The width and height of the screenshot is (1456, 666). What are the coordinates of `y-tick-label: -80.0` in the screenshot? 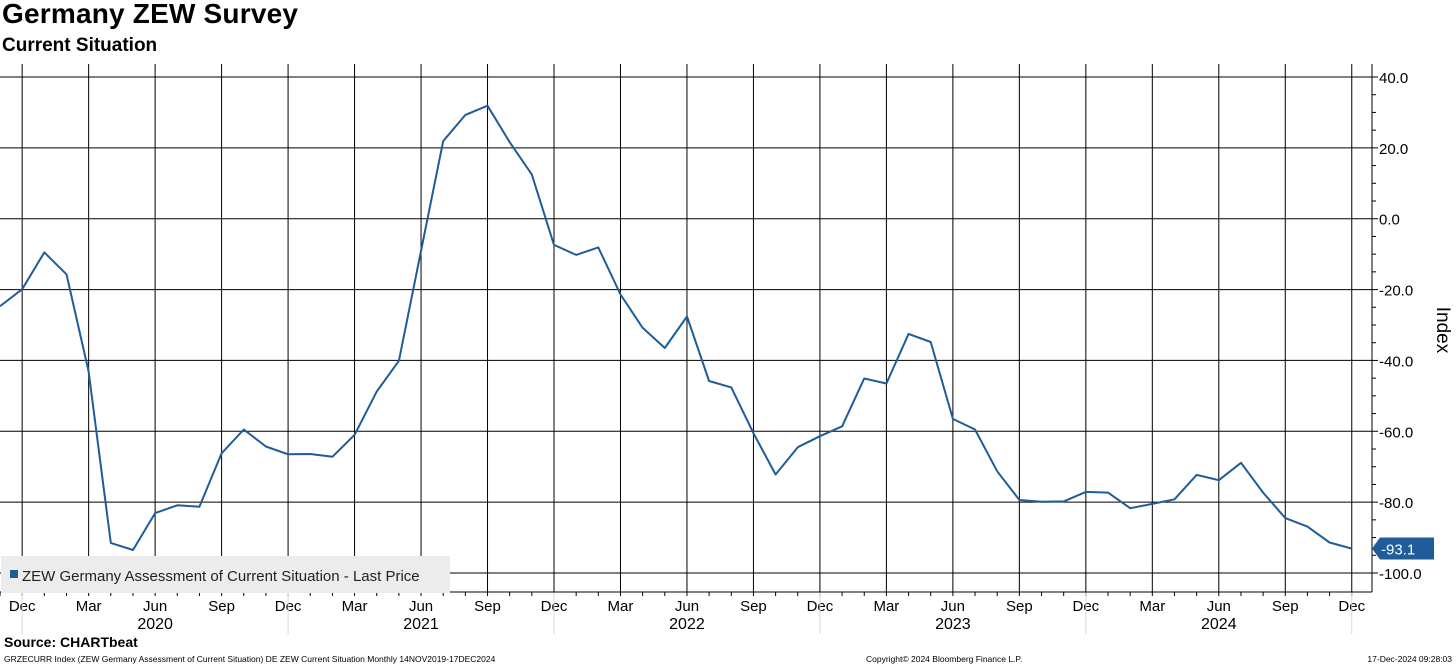 It's located at (1396, 503).